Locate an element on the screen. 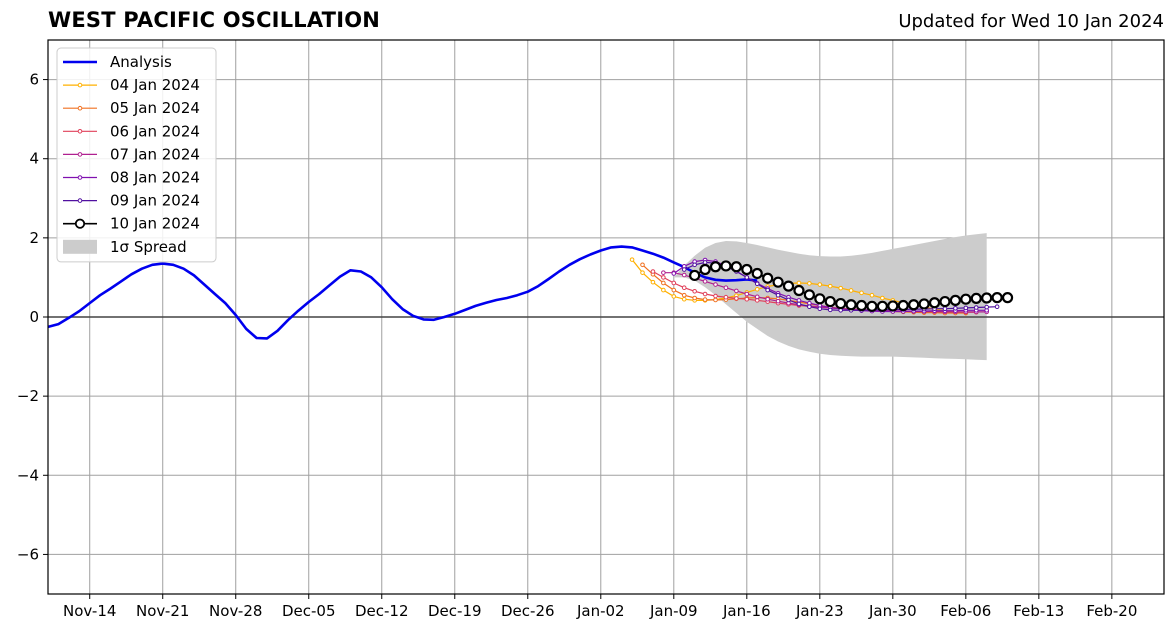 Image resolution: width=1176 pixels, height=633 pixels. y-tick-label: −2 is located at coordinates (28, 396).